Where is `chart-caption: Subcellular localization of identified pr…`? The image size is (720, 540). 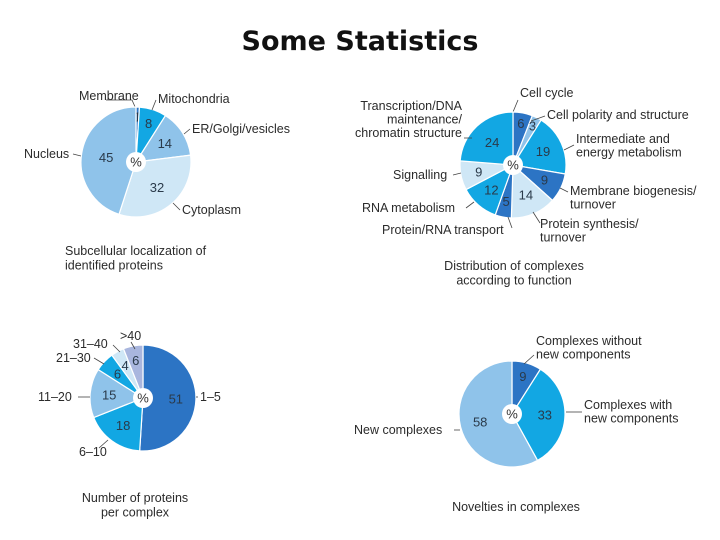
chart-caption: Subcellular localization of identified pr… is located at coordinates (136, 258).